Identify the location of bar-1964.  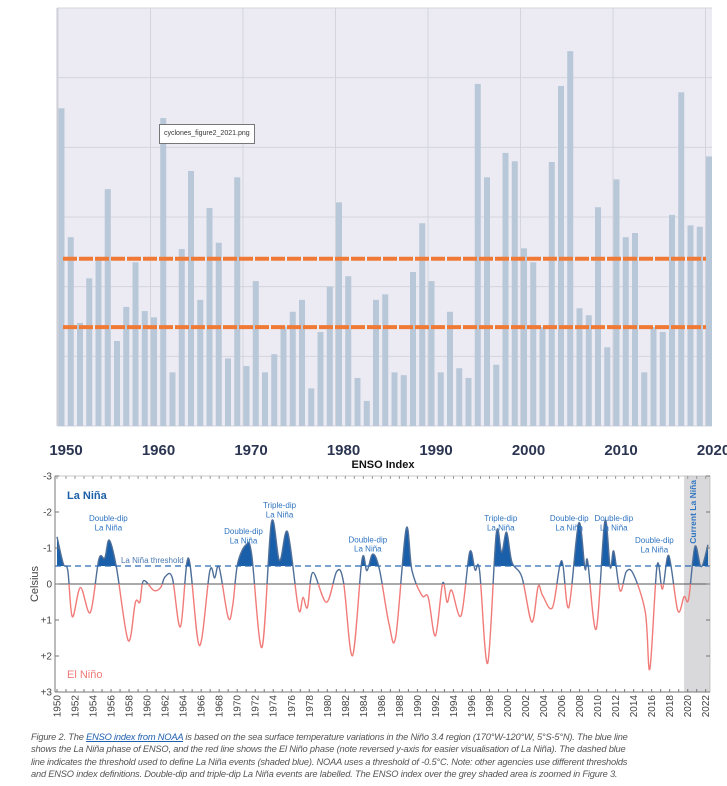
(191, 298).